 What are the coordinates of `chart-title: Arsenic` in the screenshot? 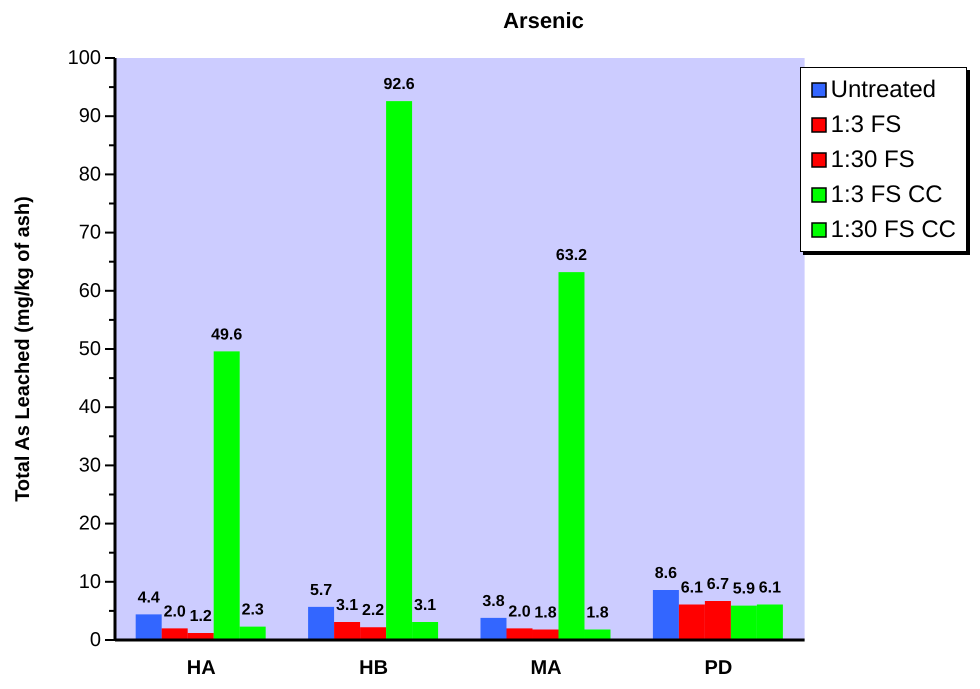 It's located at (543, 21).